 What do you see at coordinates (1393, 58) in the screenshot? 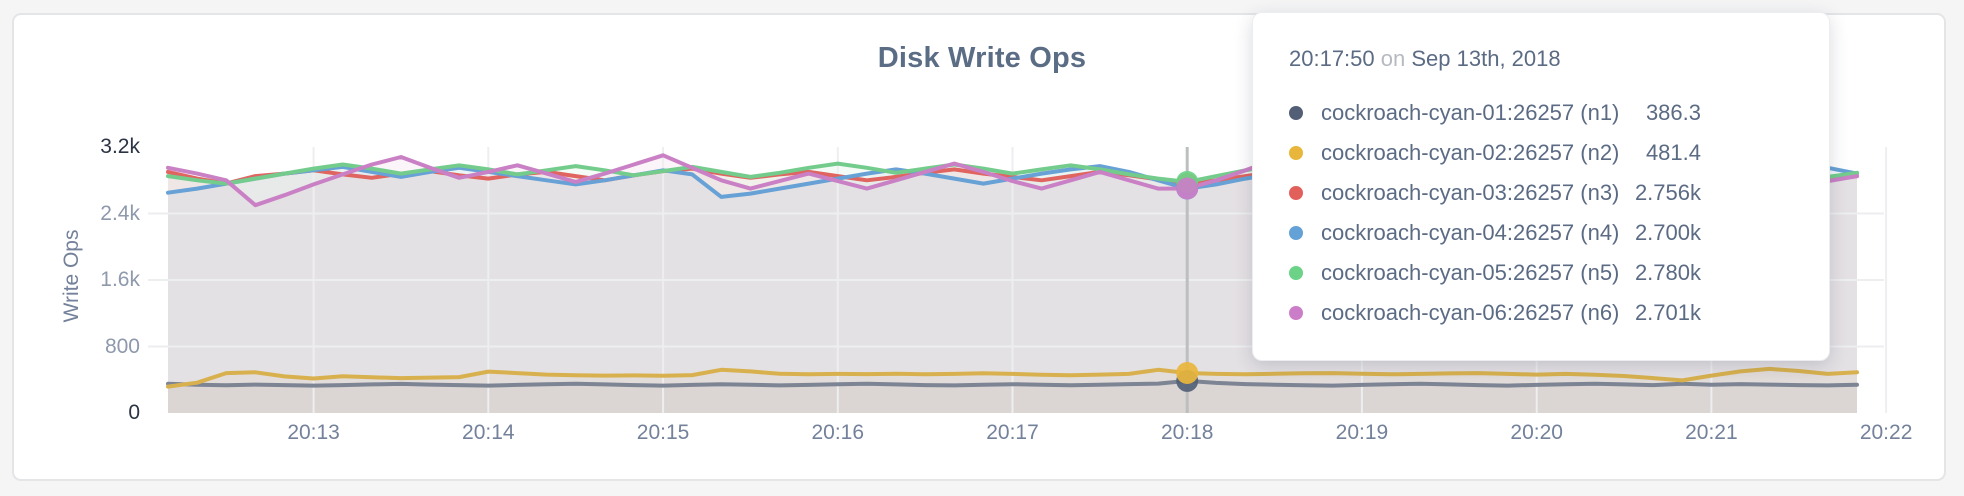
I see `tooltip-on-word: on` at bounding box center [1393, 58].